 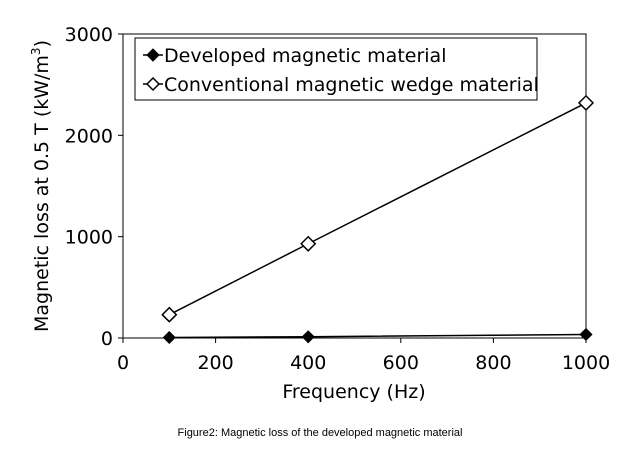 I want to click on legend-label-developed: Developed magnetic material, so click(x=305, y=56).